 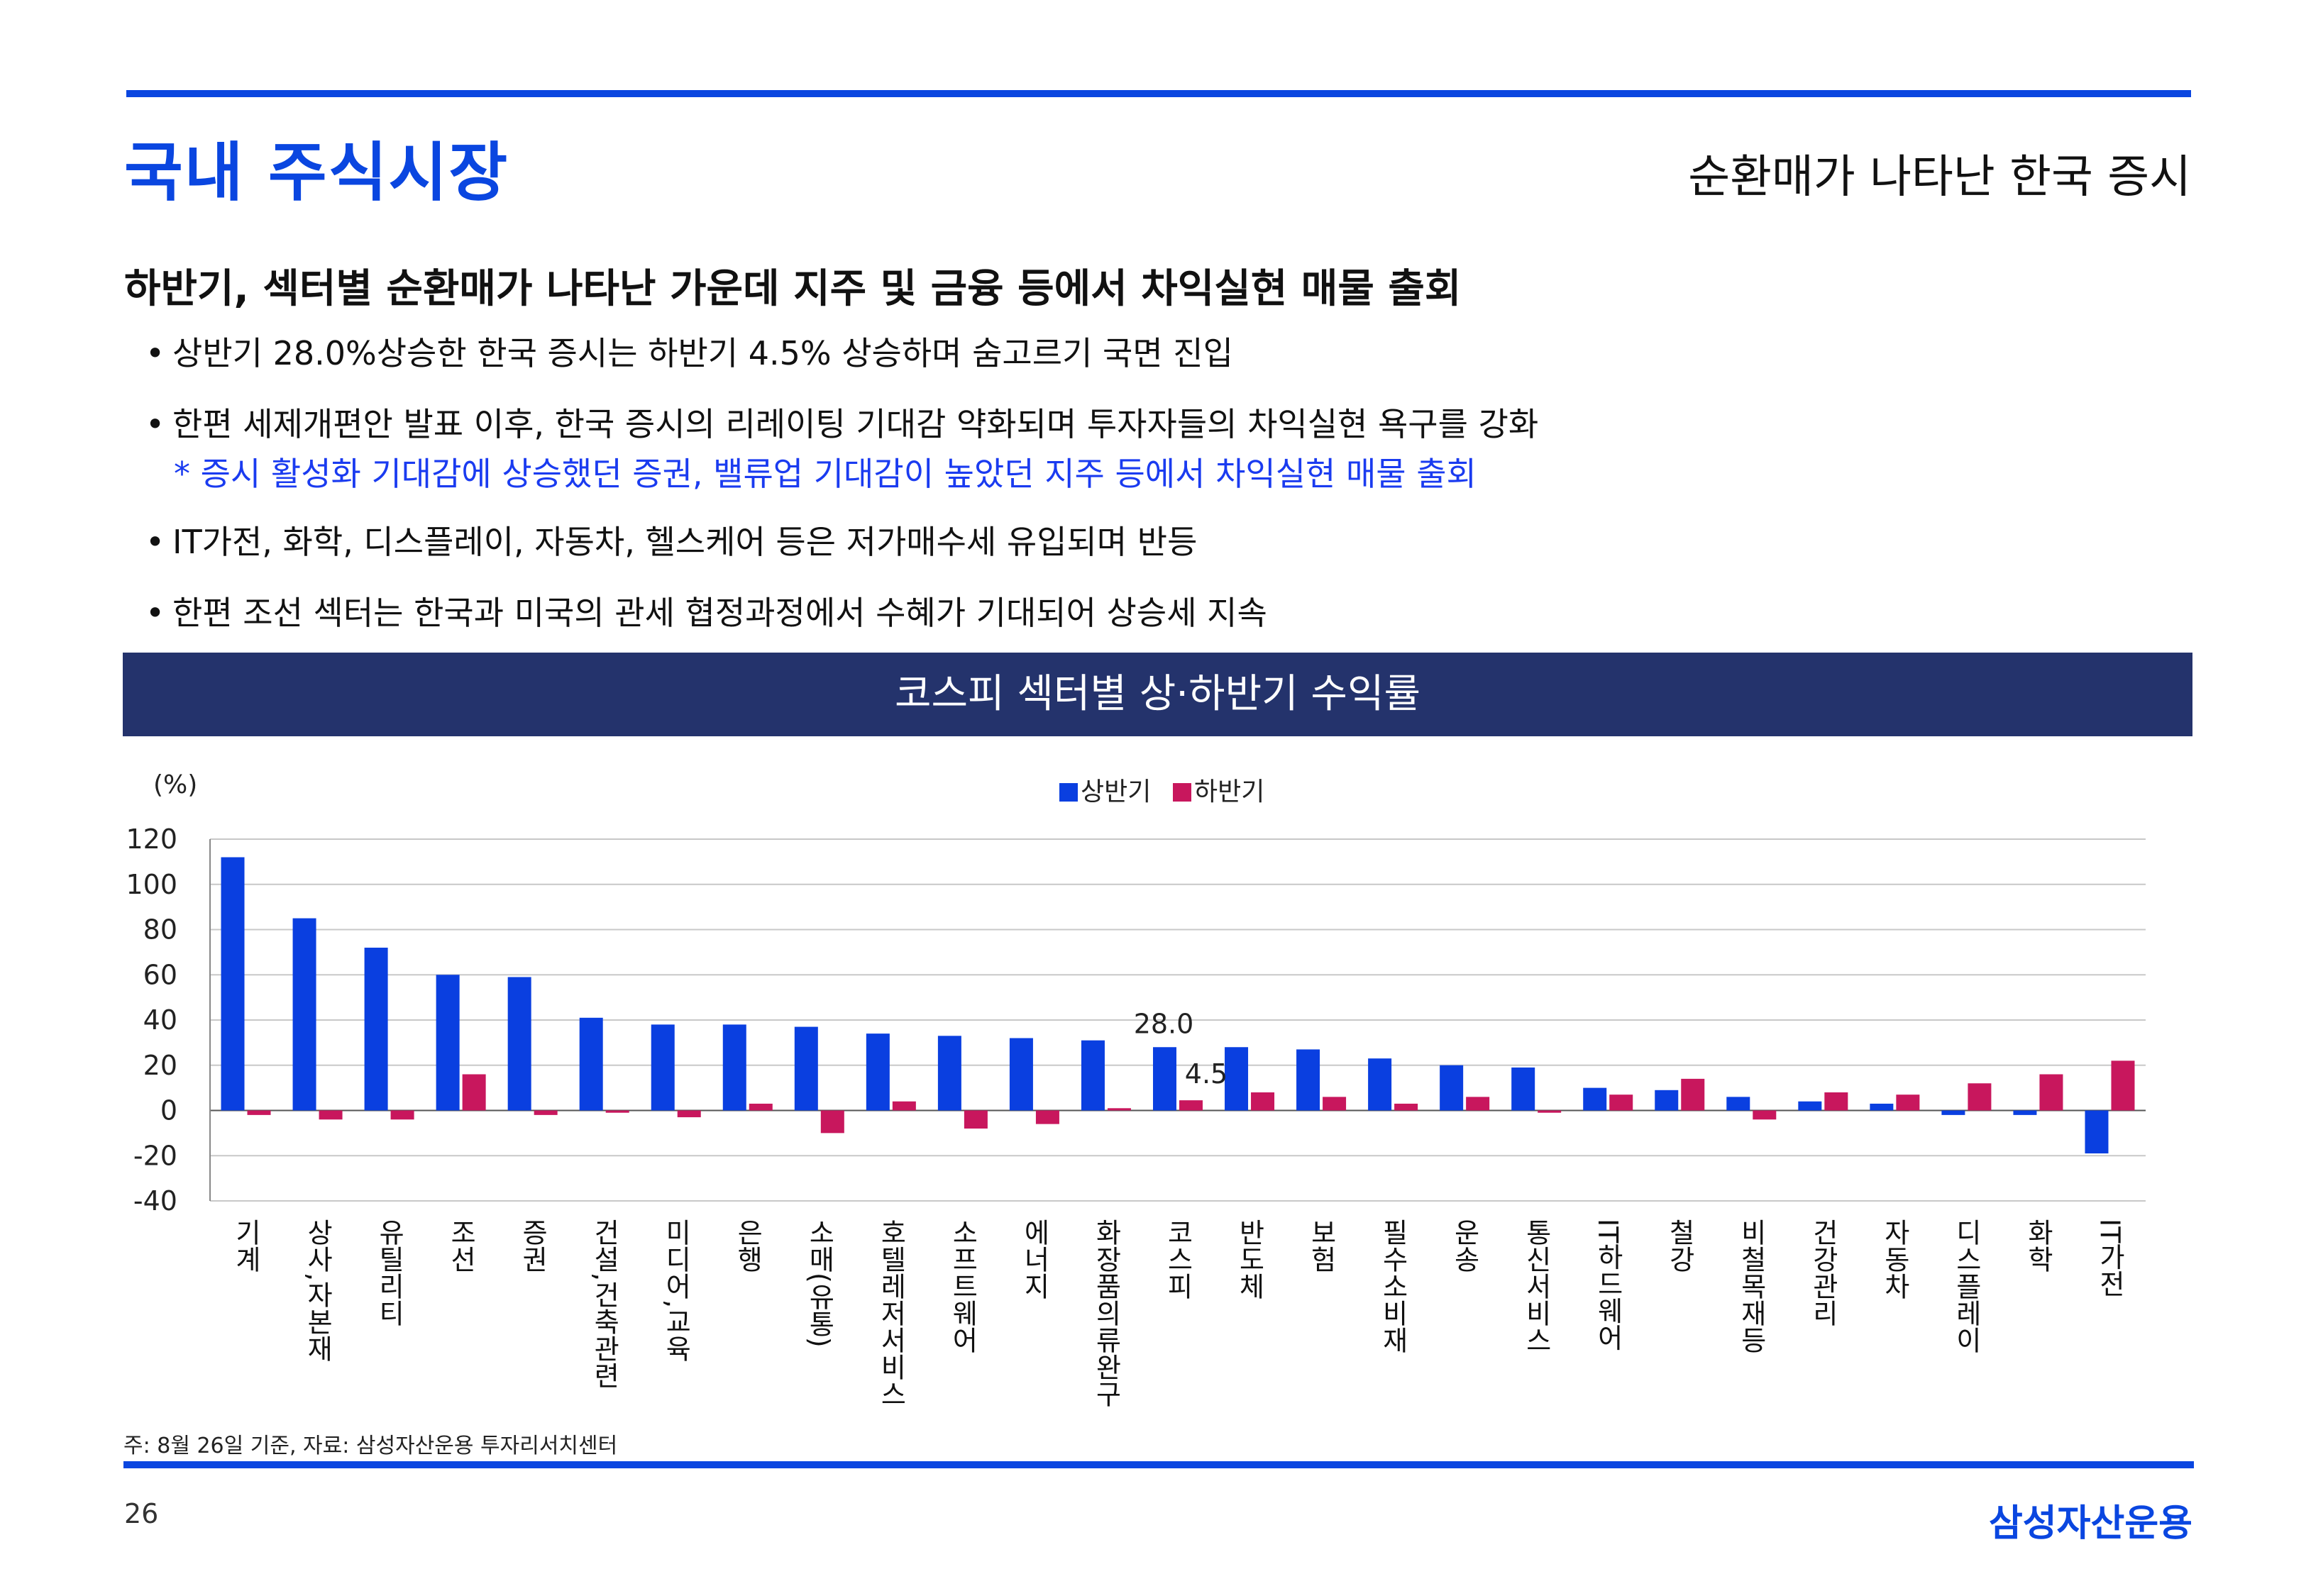 What do you see at coordinates (141, 1513) in the screenshot?
I see `page-number: 26` at bounding box center [141, 1513].